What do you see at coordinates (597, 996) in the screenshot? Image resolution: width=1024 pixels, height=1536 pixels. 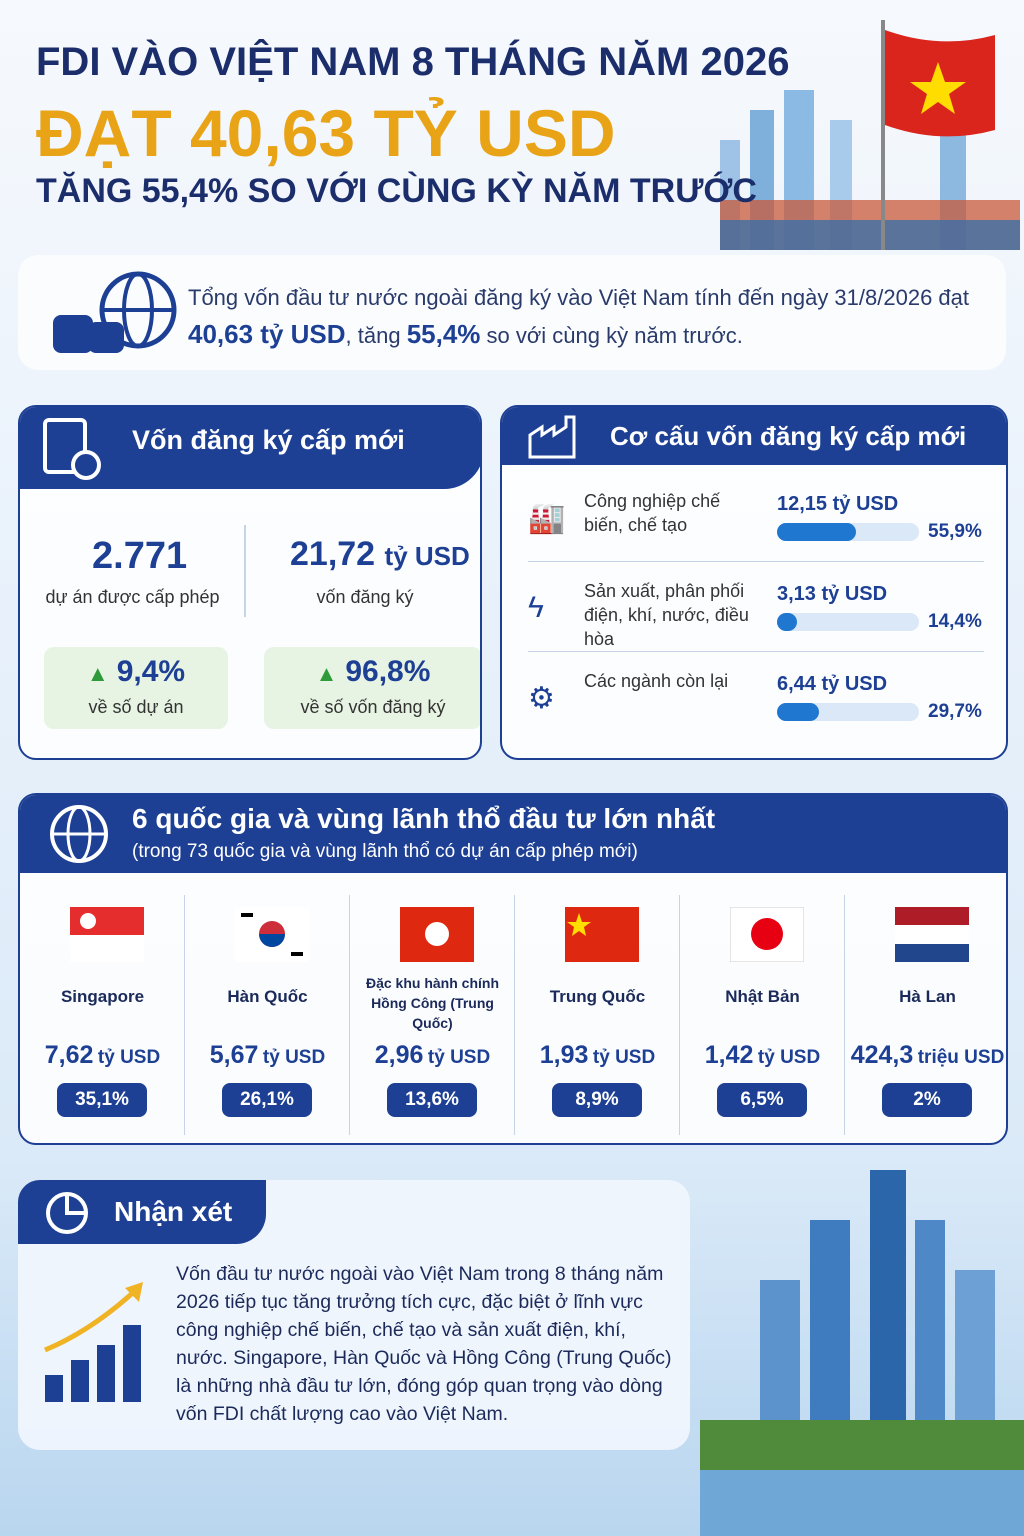 I see `country-name: Trung Quốc` at bounding box center [597, 996].